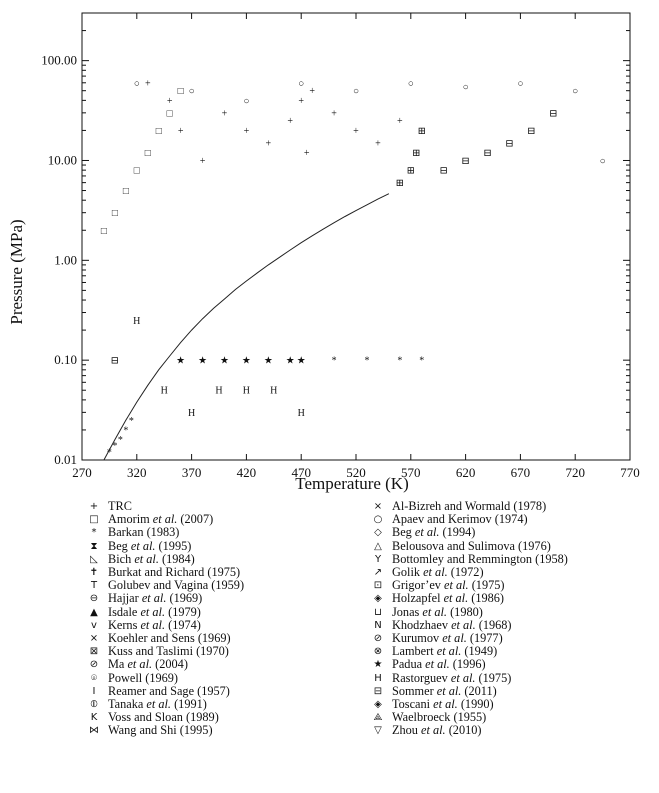 The image size is (659, 793). I want to click on legend-label: Reamer and Sage (1957), so click(169, 690).